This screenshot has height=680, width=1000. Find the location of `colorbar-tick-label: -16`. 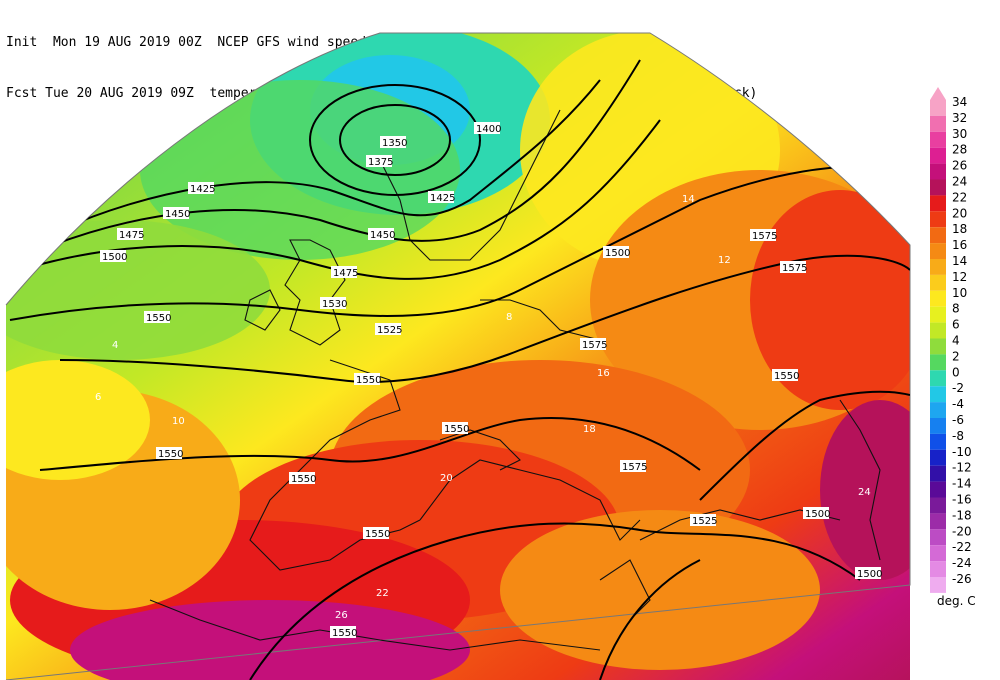

colorbar-tick-label: -16 is located at coordinates (962, 500).